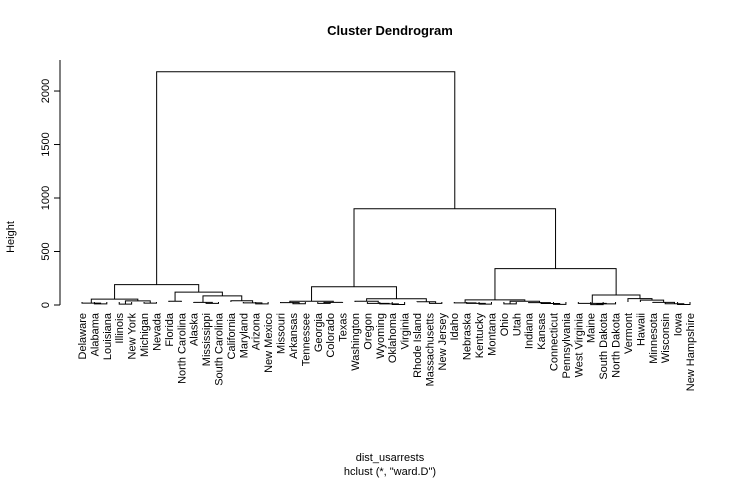  What do you see at coordinates (294, 336) in the screenshot?
I see `leaf-label: Arkansas` at bounding box center [294, 336].